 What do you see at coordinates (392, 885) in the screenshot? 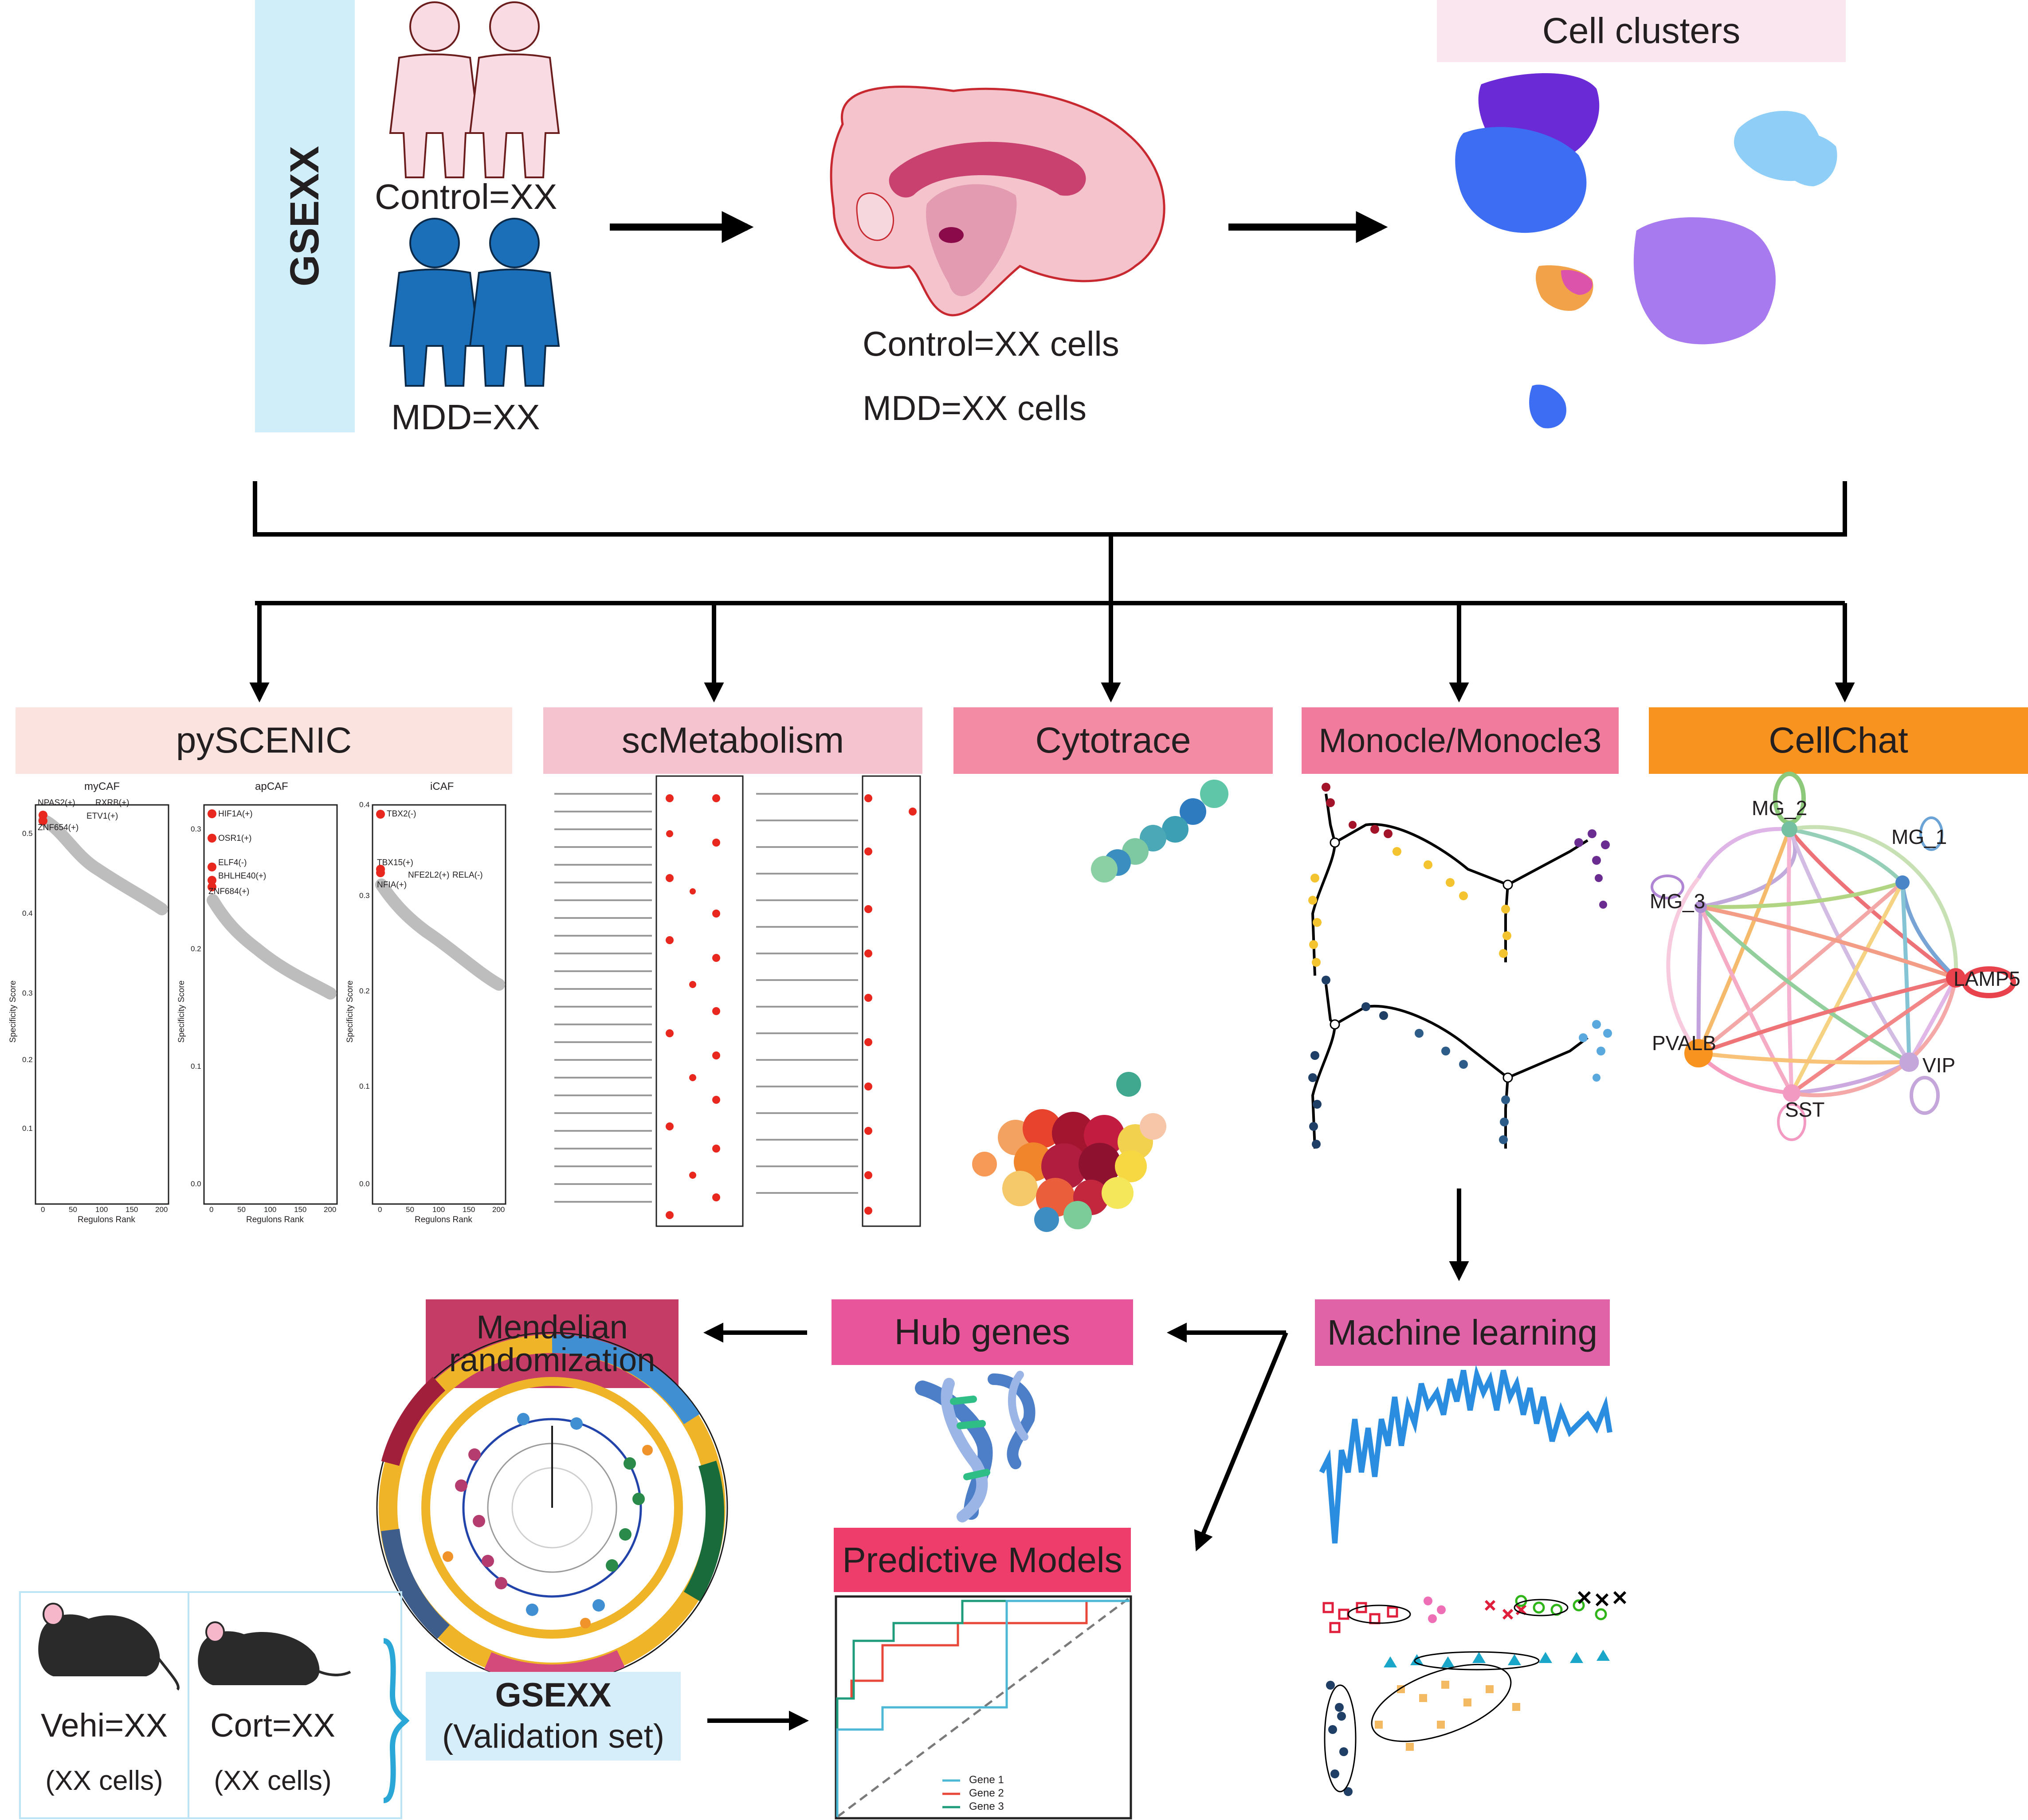
I see `regulon-label: NFIA(+)` at bounding box center [392, 885].